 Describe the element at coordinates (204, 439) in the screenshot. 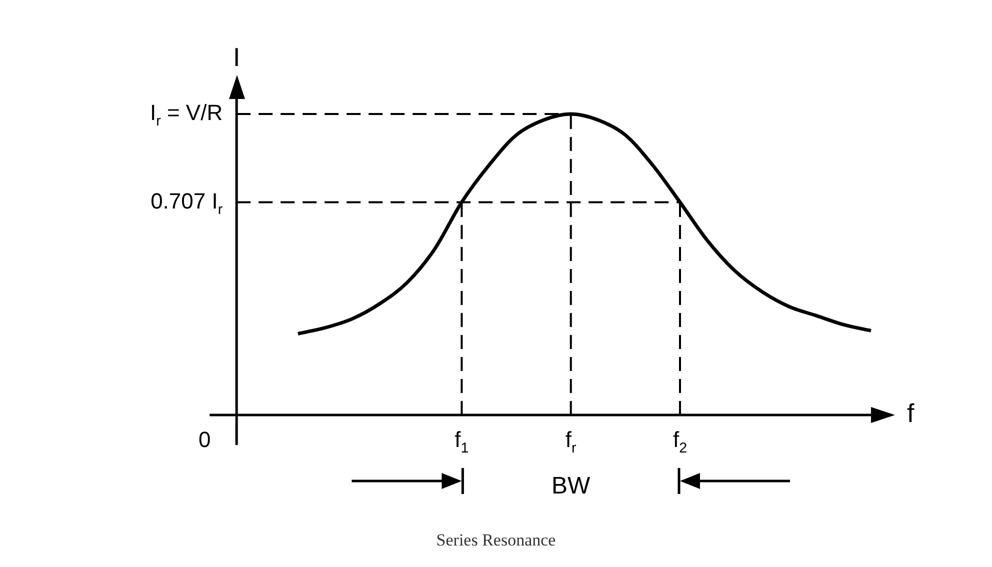

I see `text: 0` at that location.